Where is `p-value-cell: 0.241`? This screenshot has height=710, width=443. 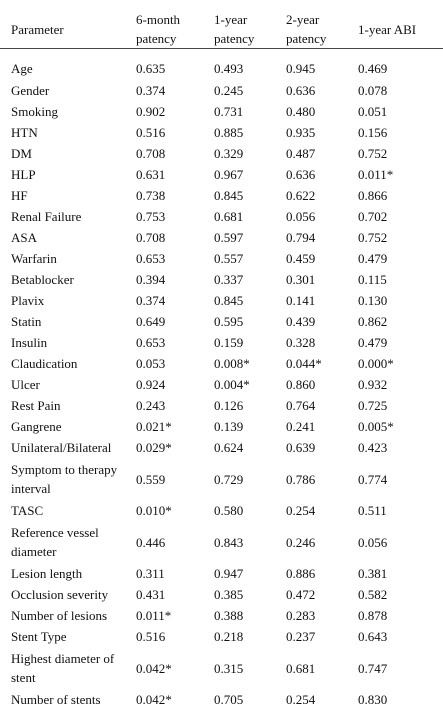
p-value-cell: 0.241 is located at coordinates (301, 426).